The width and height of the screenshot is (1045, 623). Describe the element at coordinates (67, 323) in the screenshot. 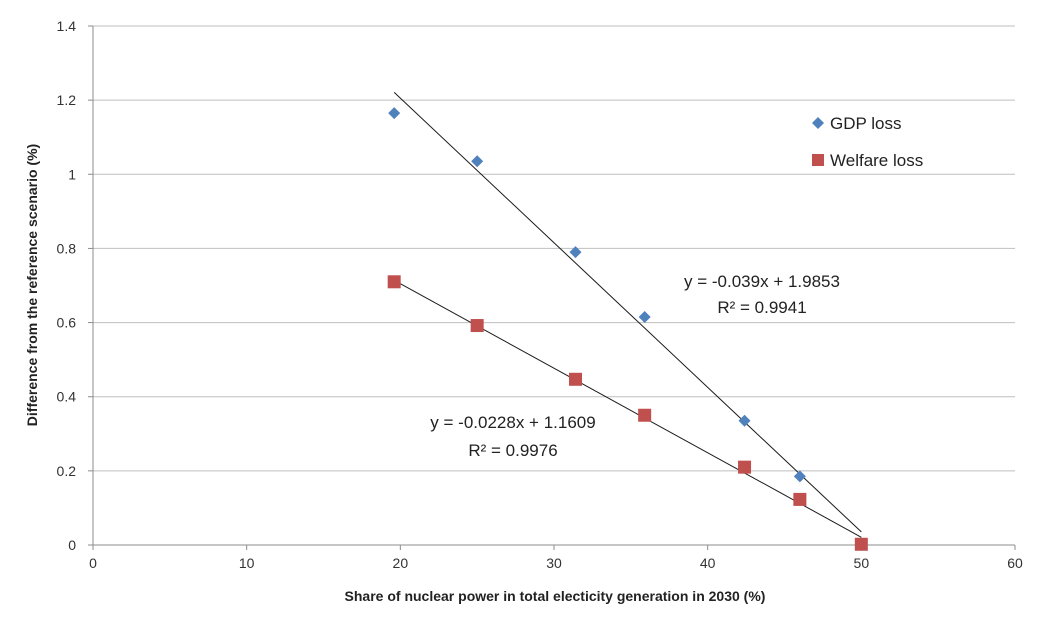

I see `y-tick-label-3: 0.6` at that location.